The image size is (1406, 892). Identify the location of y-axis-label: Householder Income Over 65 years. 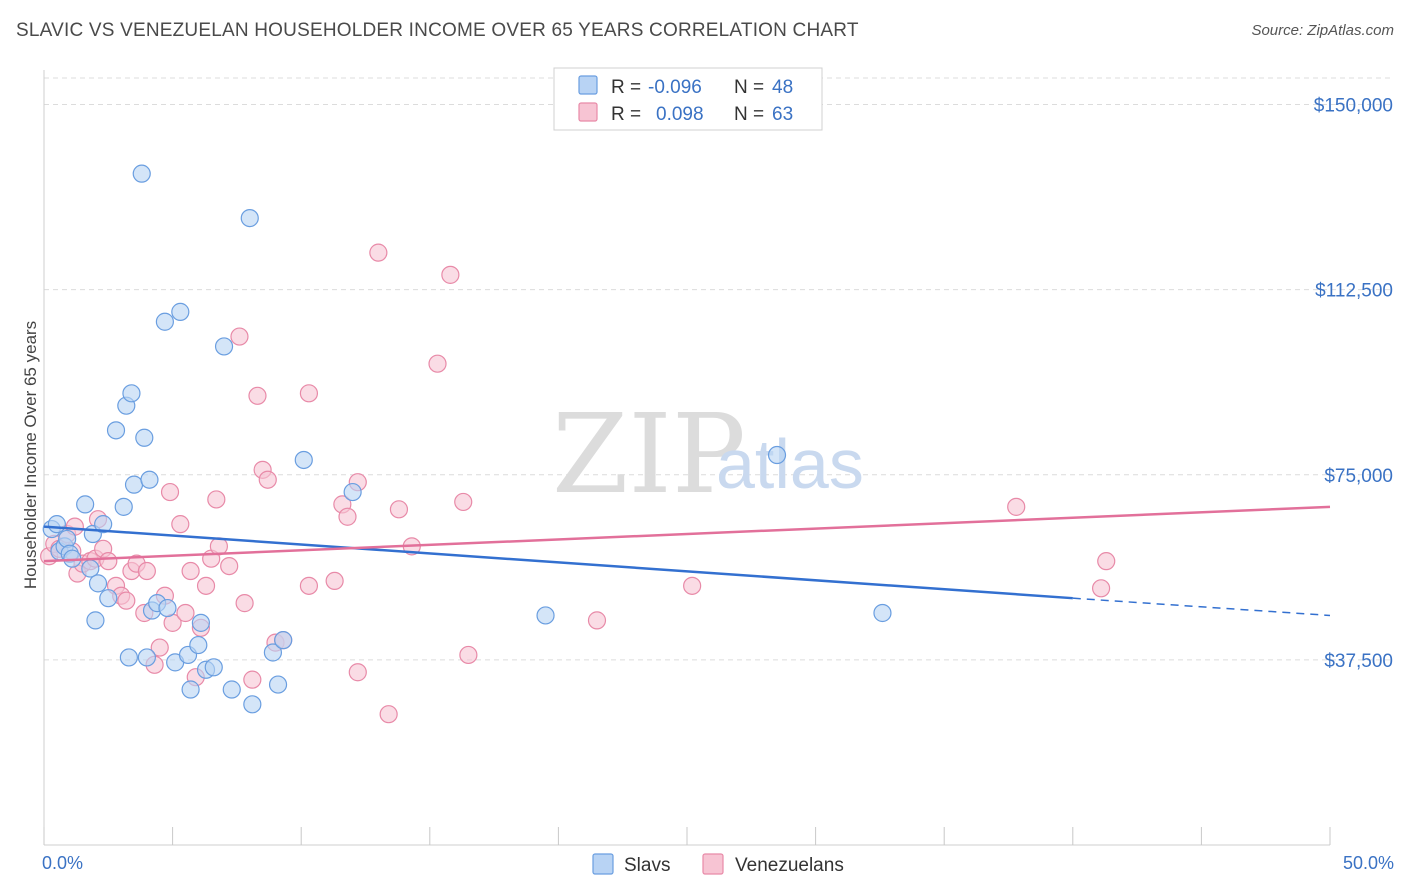
(30, 455).